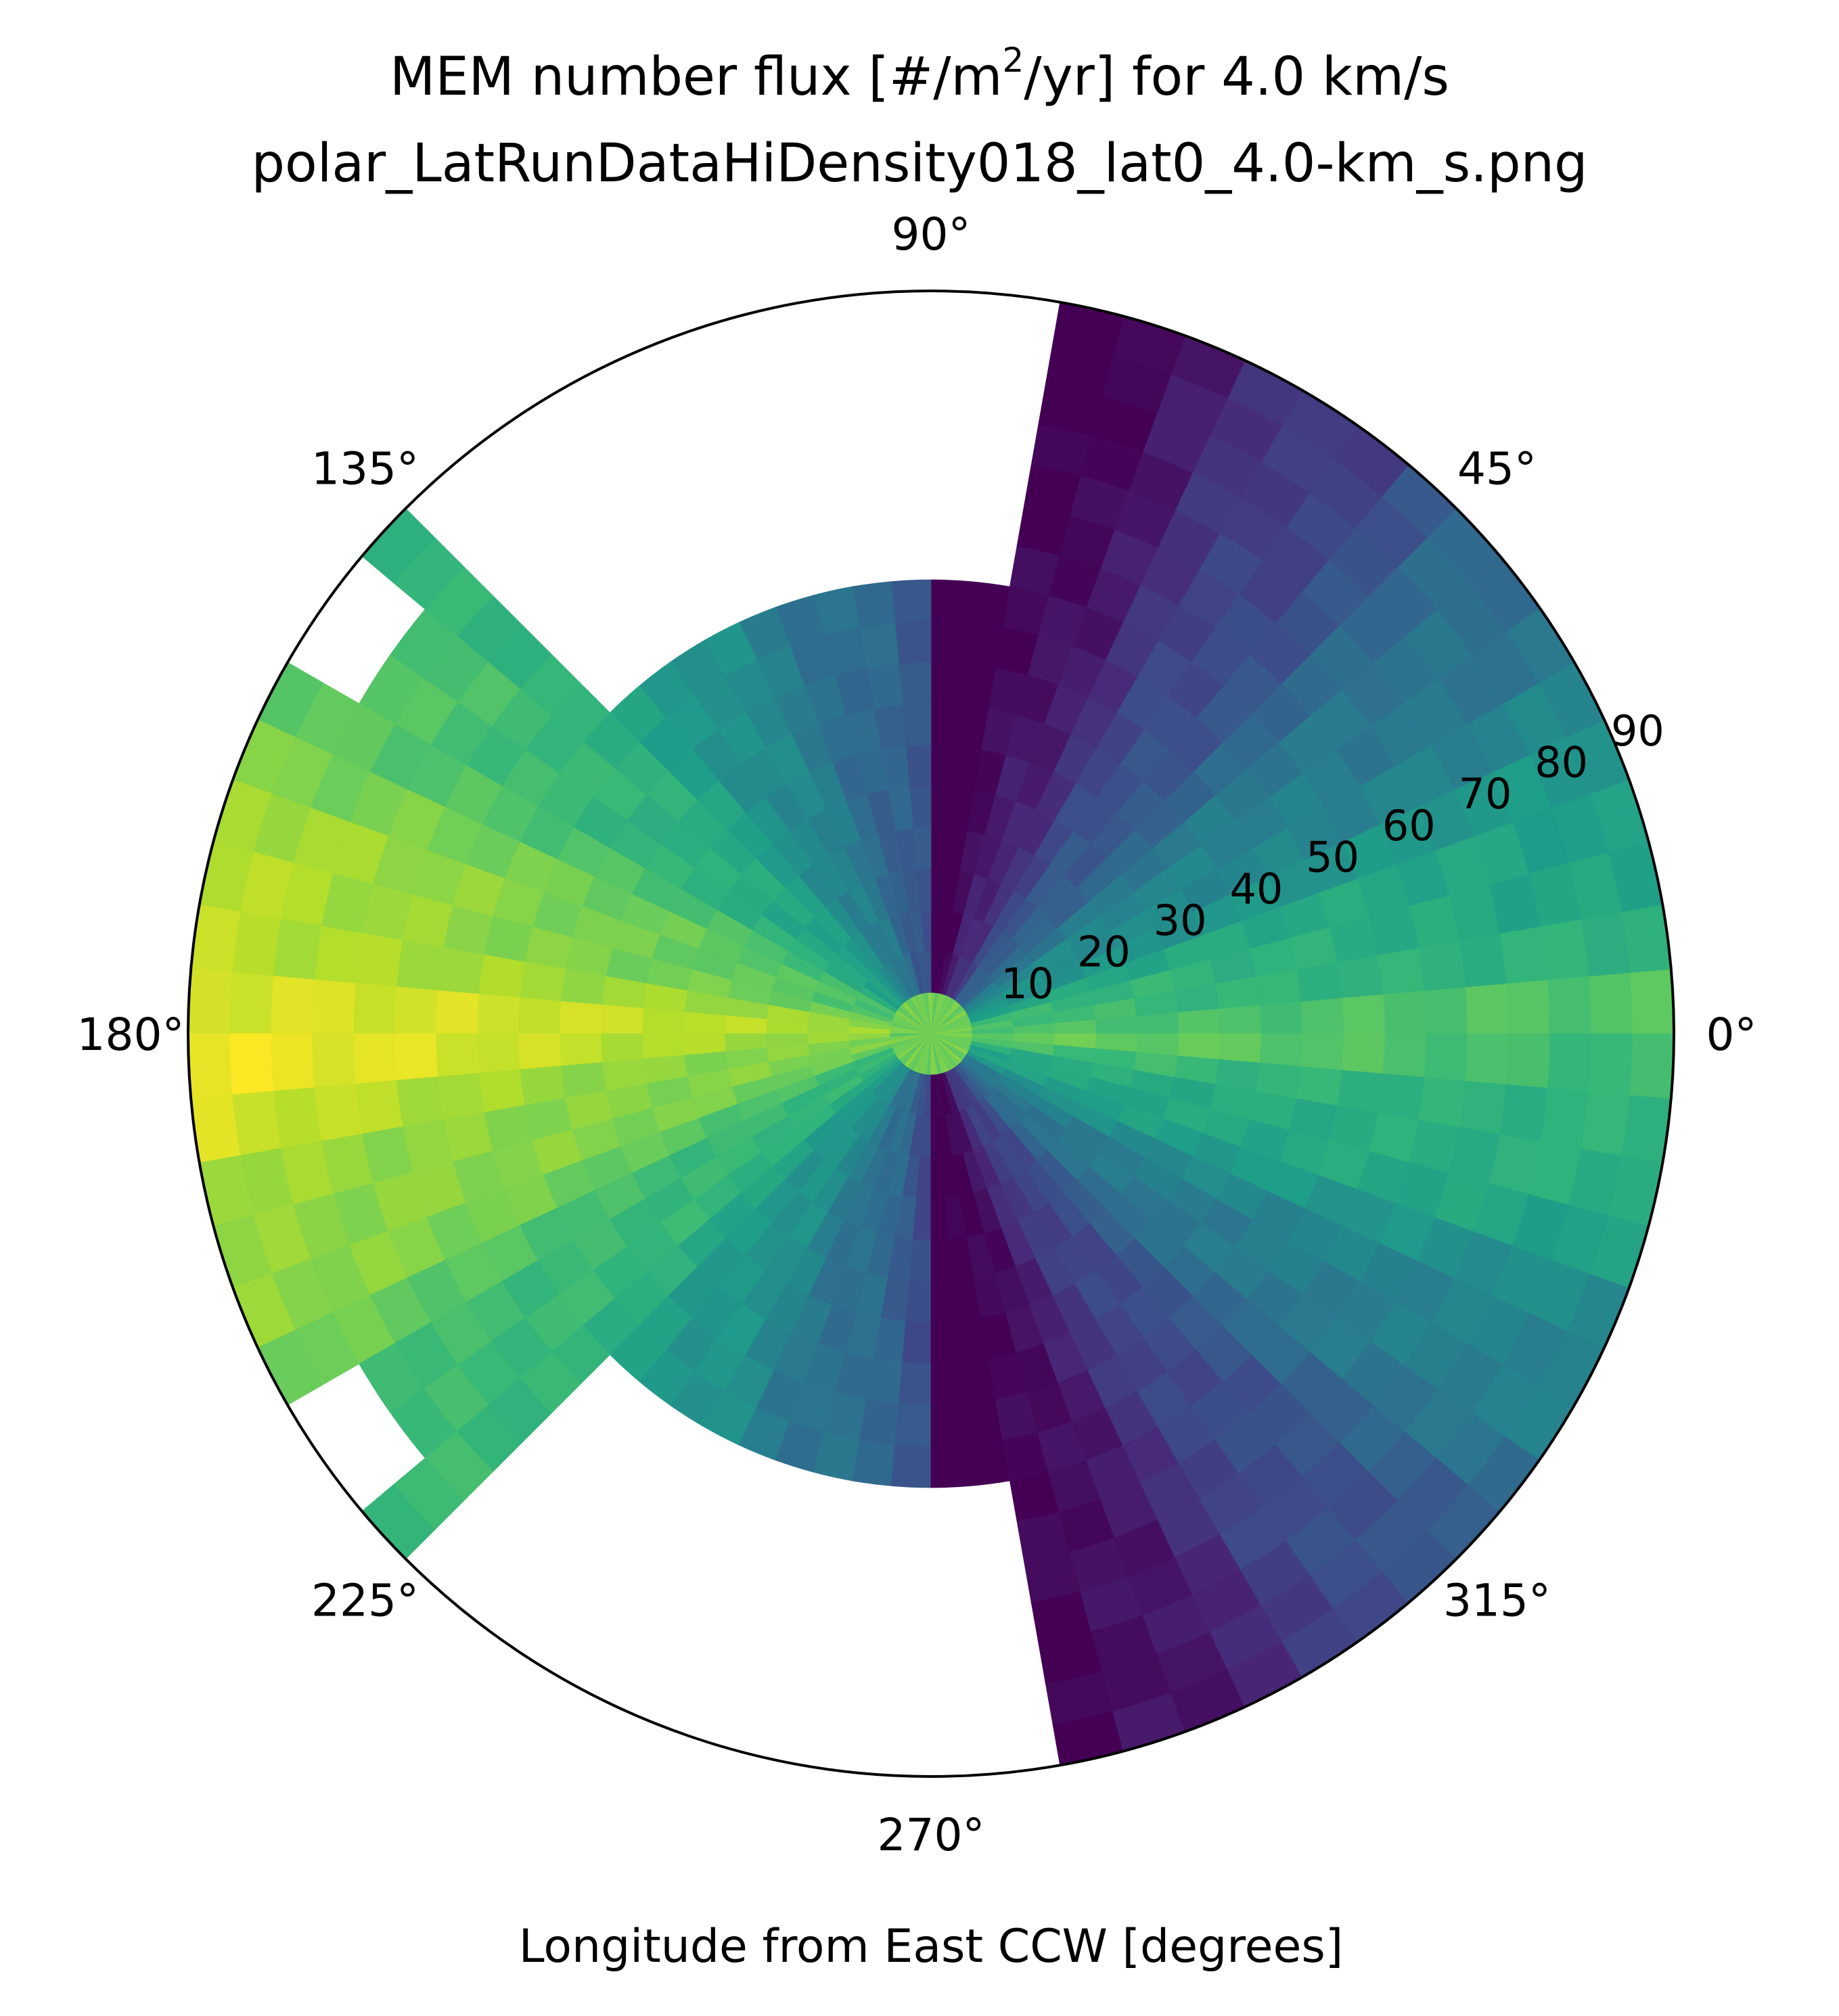 The width and height of the screenshot is (1839, 2016). Describe the element at coordinates (1256, 889) in the screenshot. I see `radial-tick-label: 40` at that location.